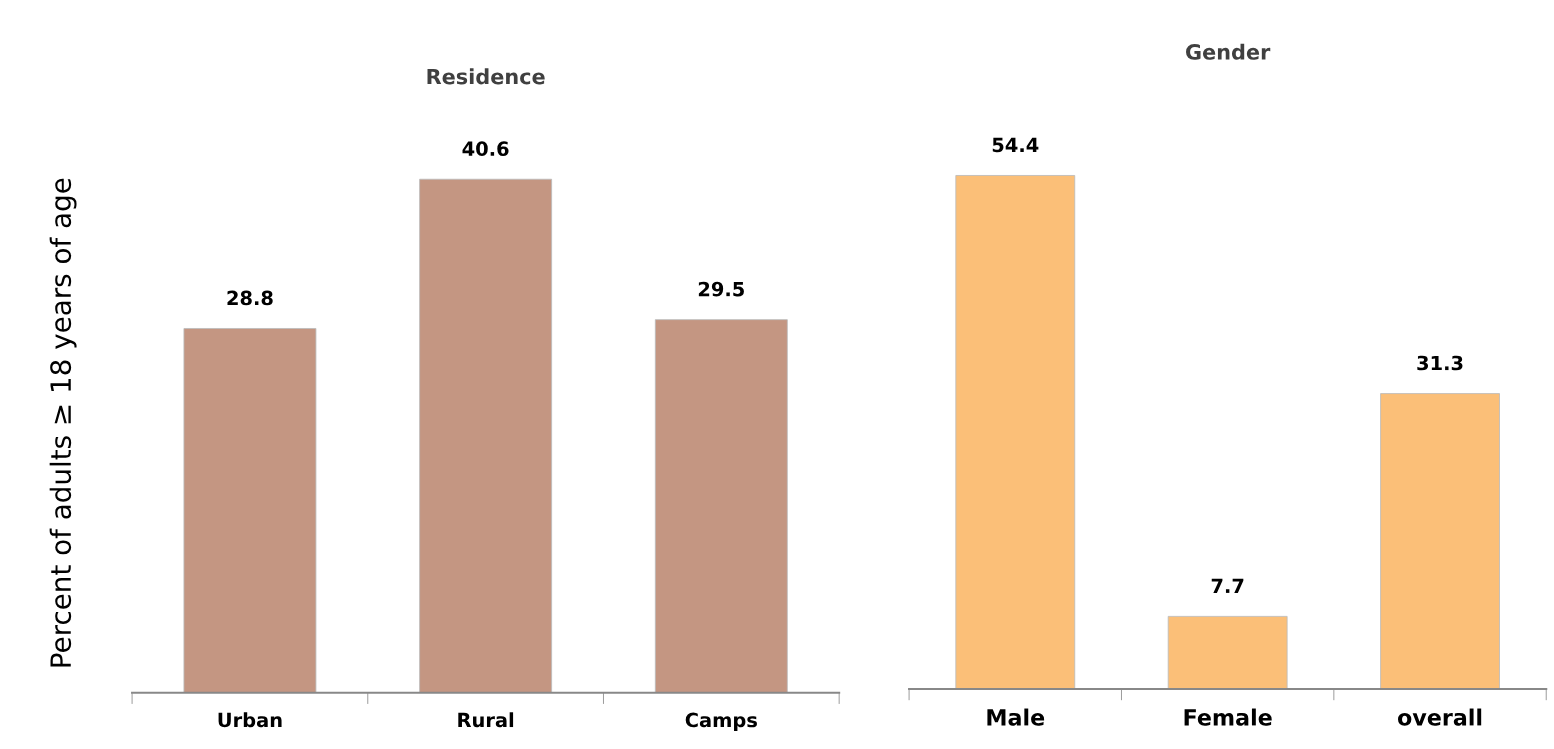 The image size is (1554, 749). What do you see at coordinates (1439, 717) in the screenshot?
I see `x-tick-label: overall` at bounding box center [1439, 717].